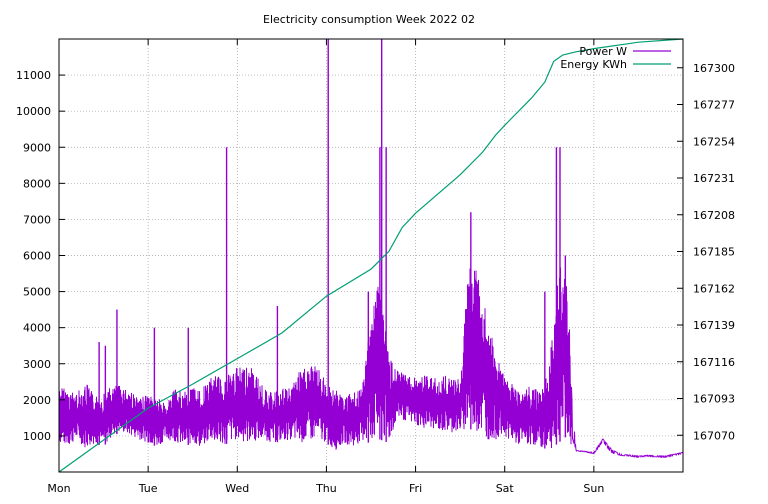 The width and height of the screenshot is (768, 504). Describe the element at coordinates (714, 215) in the screenshot. I see `y2-tick-label: 167208` at that location.